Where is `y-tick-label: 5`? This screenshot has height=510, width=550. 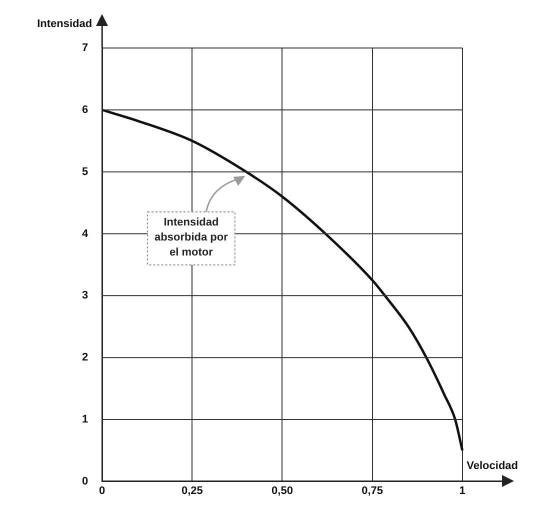 y-tick-label: 5 is located at coordinates (85, 172).